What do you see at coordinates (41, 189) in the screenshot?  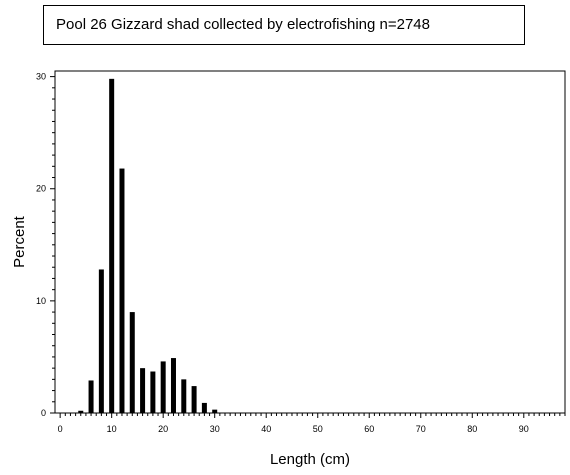 I see `y-tick-label: 20` at bounding box center [41, 189].